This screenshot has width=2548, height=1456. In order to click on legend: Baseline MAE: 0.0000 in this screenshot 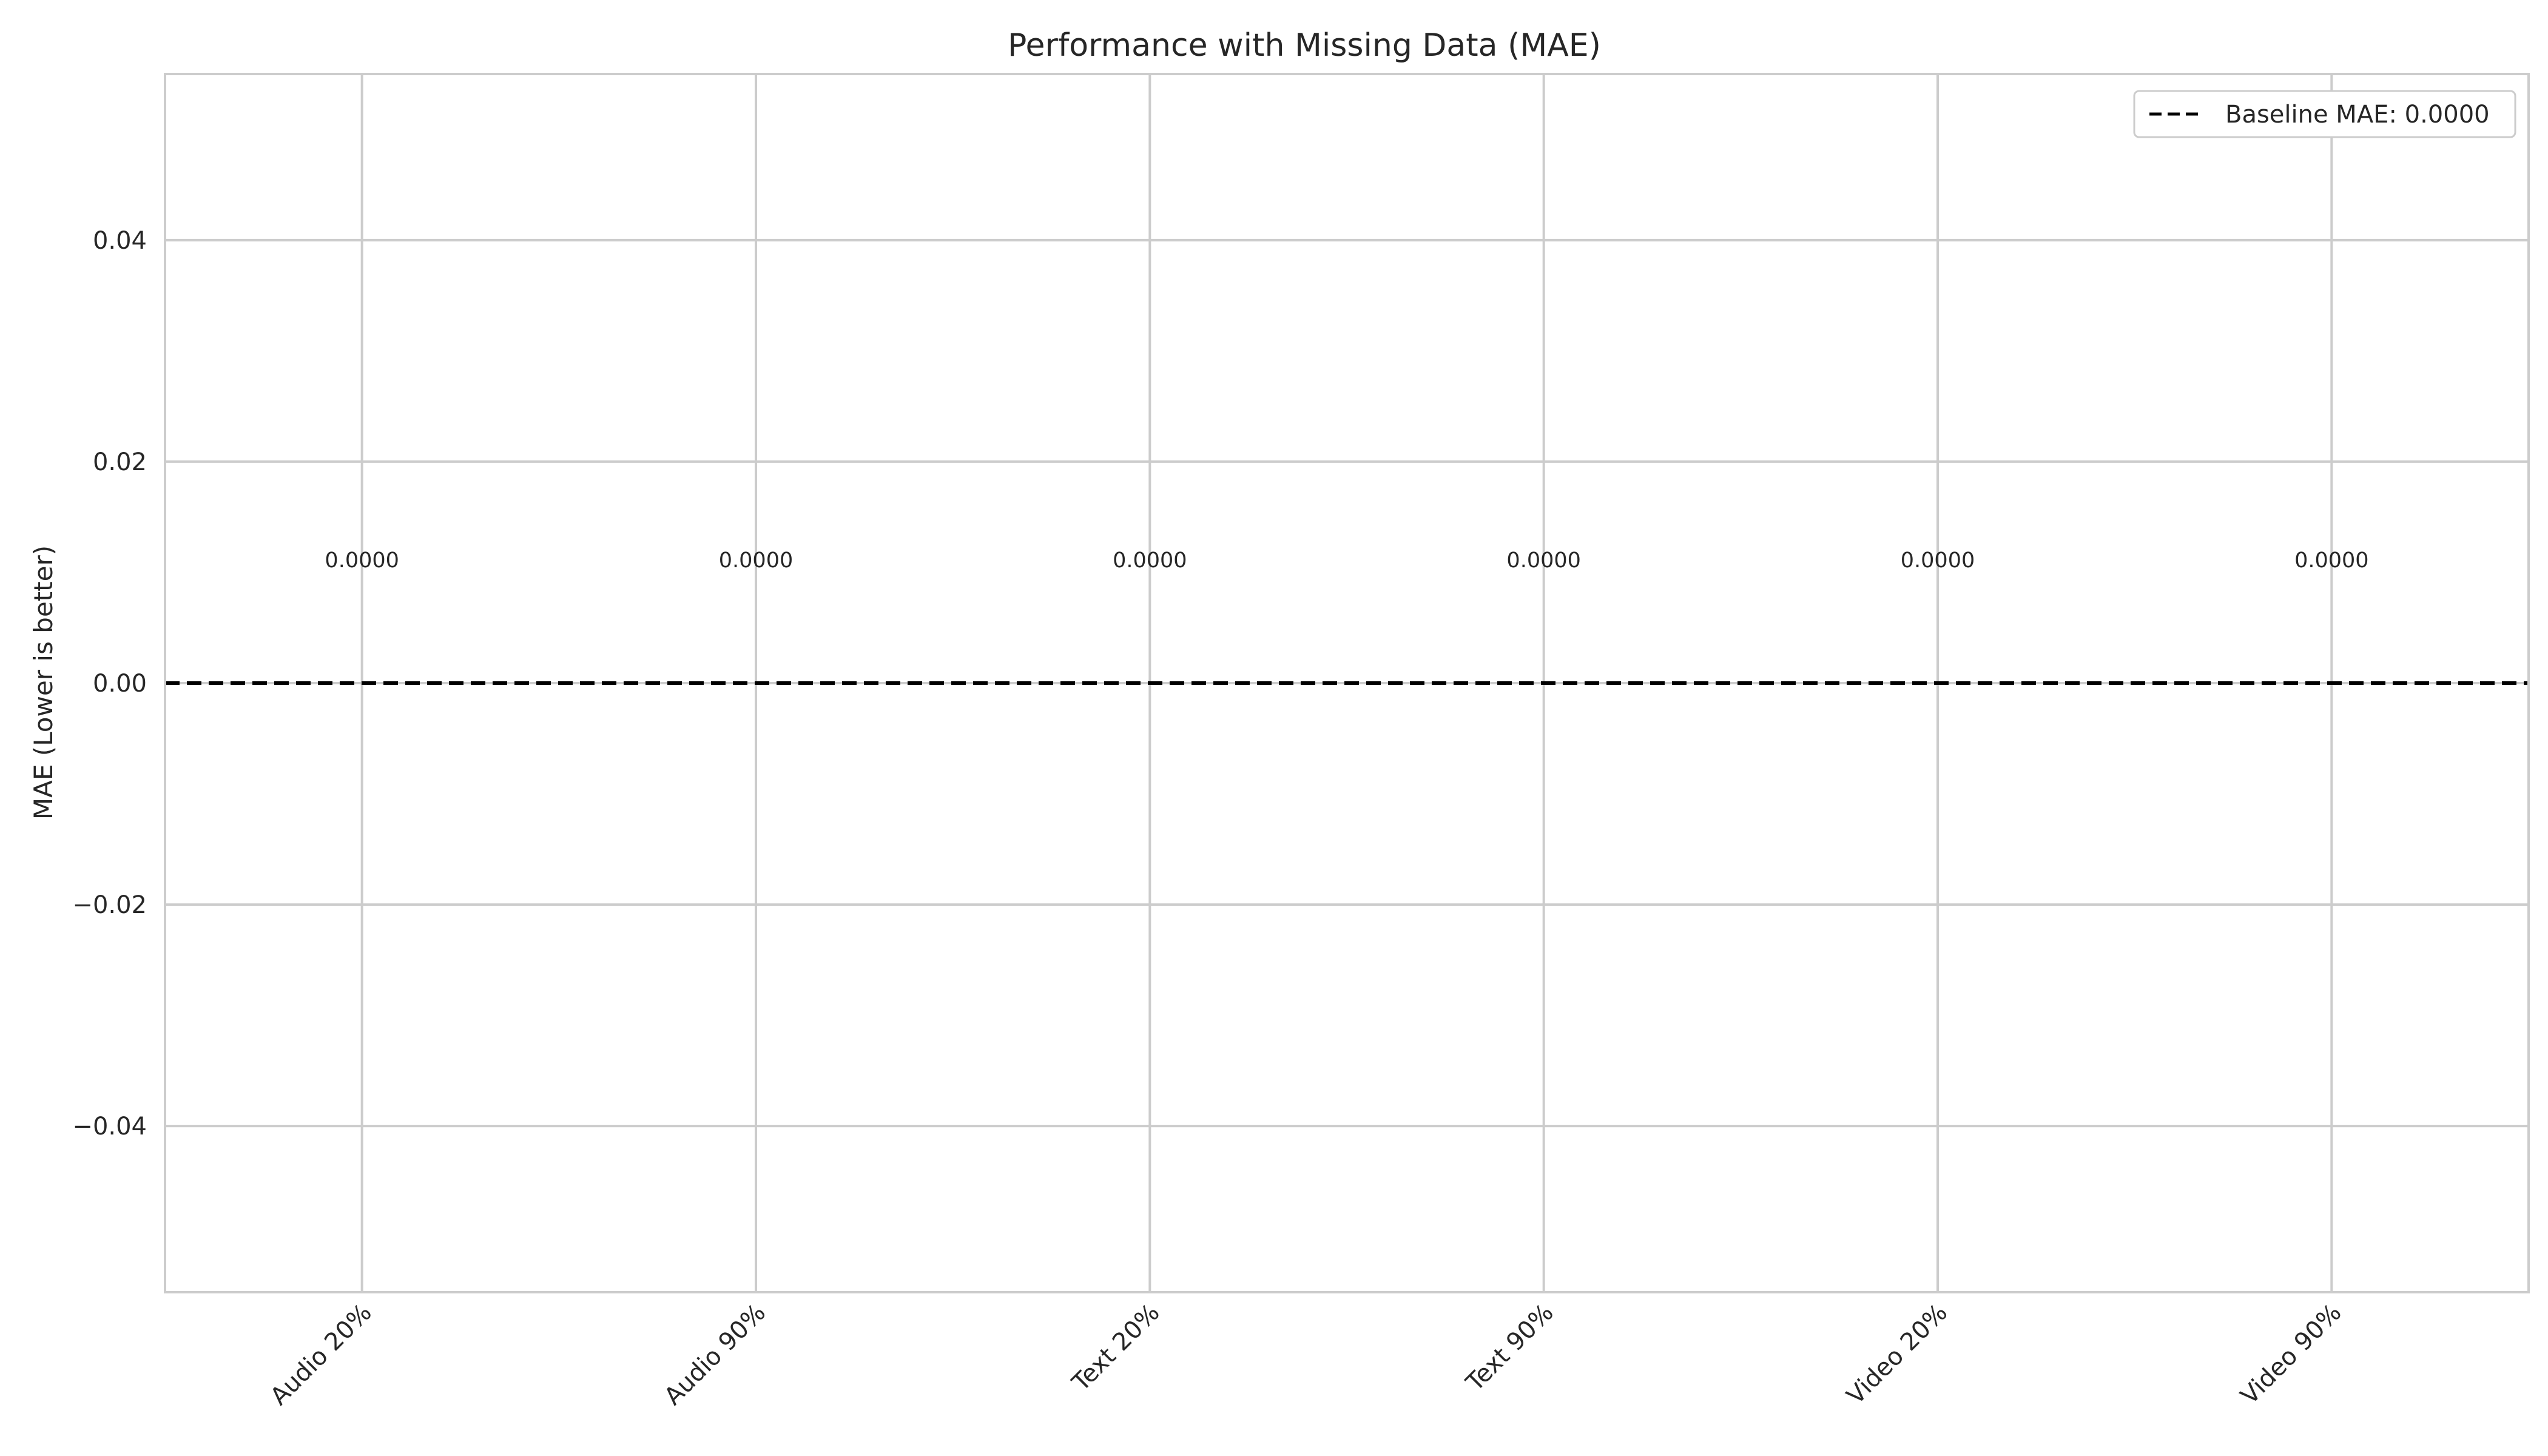, I will do `click(2324, 114)`.